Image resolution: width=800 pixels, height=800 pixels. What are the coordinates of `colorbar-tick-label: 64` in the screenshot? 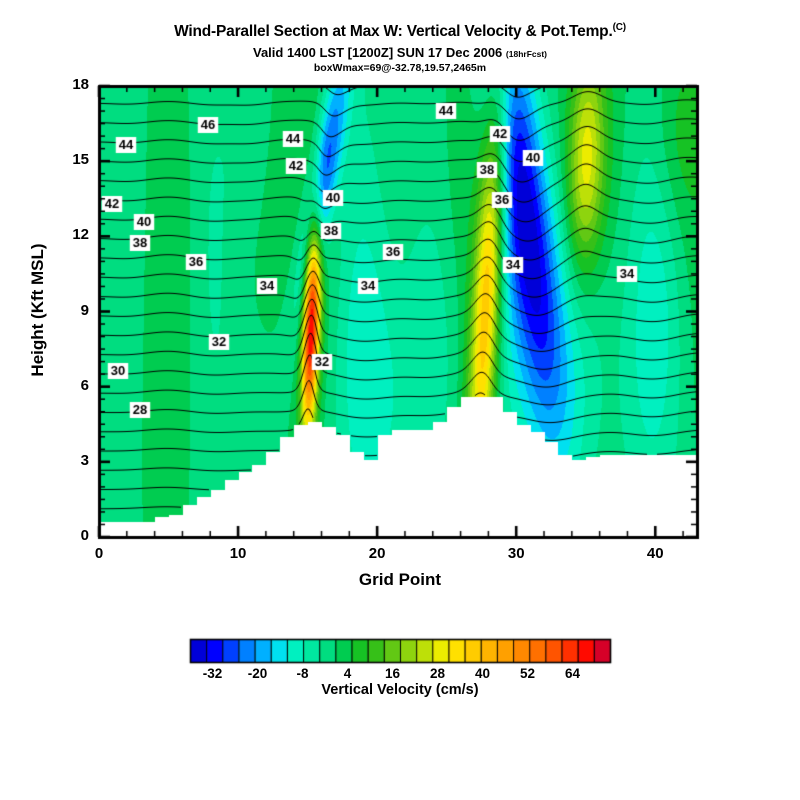 It's located at (572, 673).